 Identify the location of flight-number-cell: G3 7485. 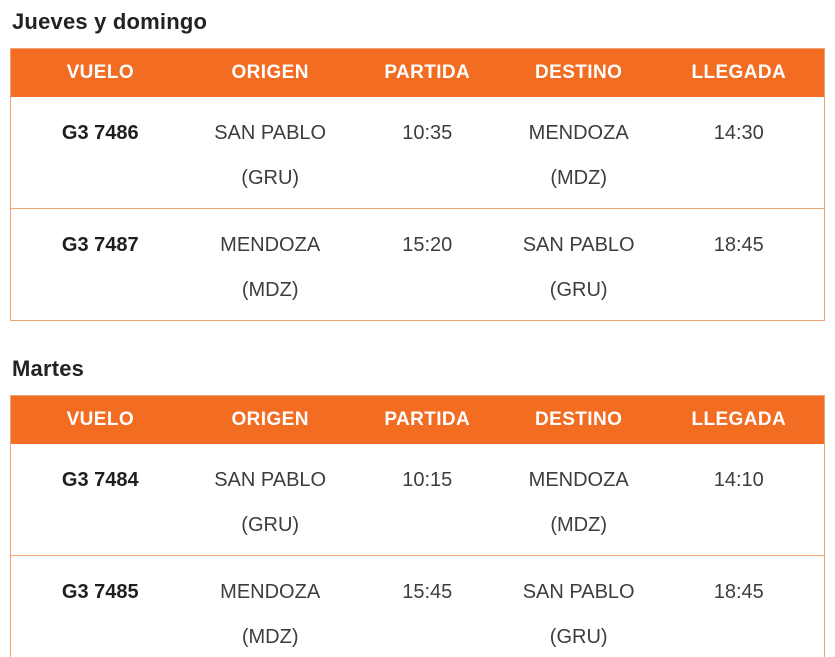
(100, 606).